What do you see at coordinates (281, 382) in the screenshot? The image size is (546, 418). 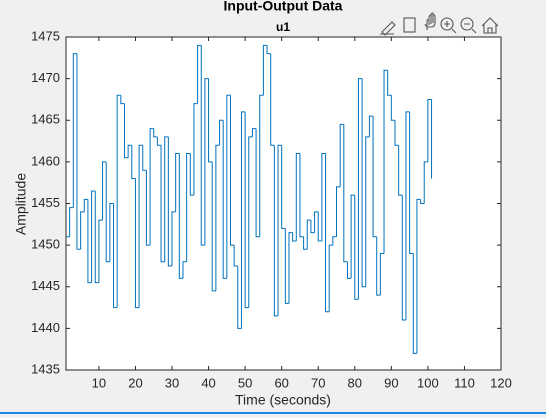 I see `x-tick-label: 60` at bounding box center [281, 382].